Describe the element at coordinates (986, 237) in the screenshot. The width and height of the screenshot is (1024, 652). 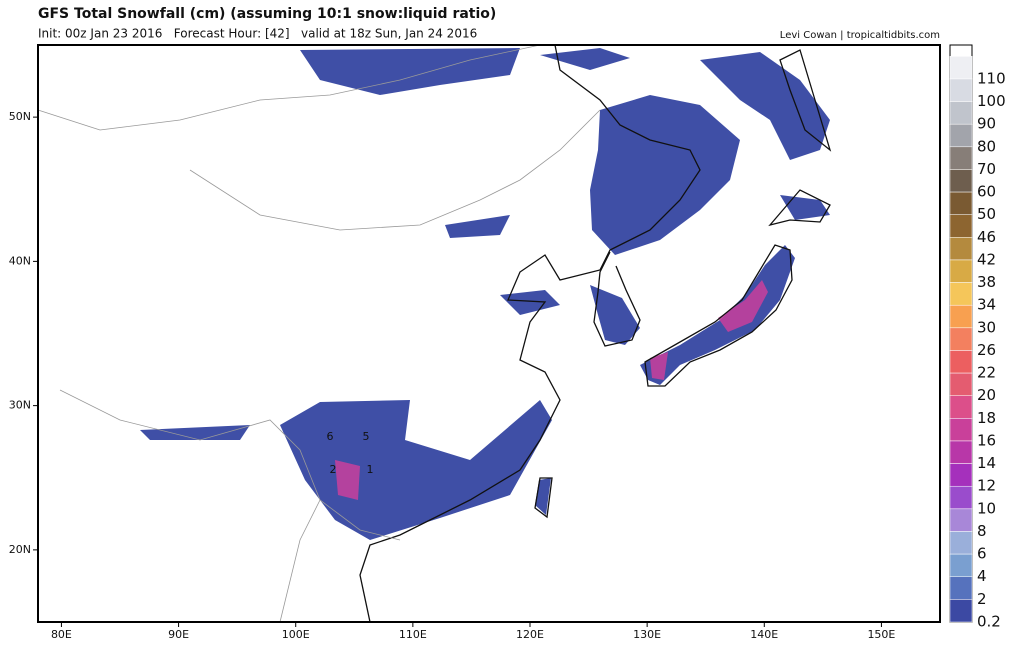
I see `colorbar-label: 46` at that location.